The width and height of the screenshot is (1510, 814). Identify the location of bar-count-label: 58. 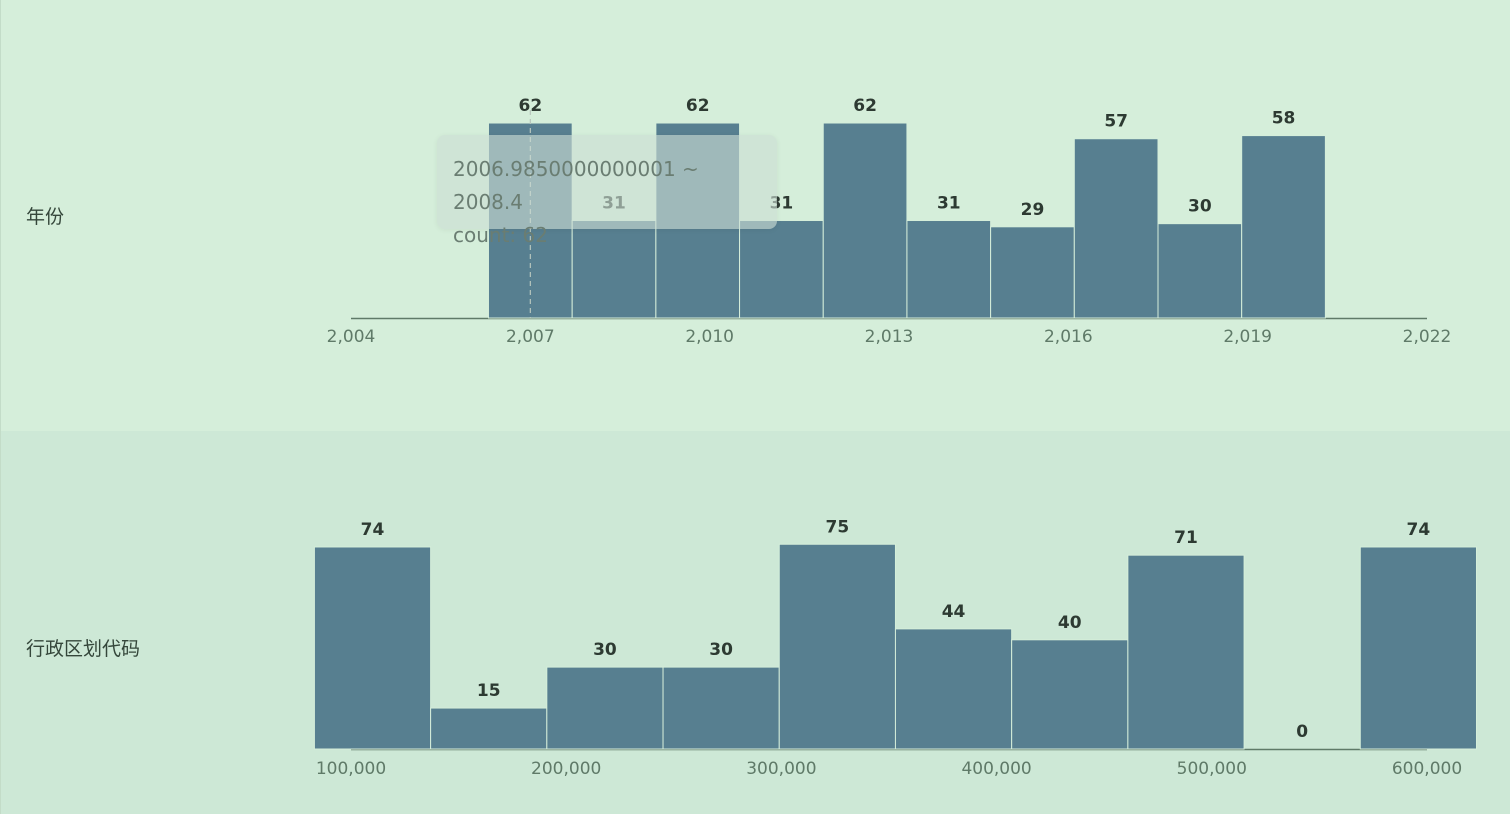
(1284, 119).